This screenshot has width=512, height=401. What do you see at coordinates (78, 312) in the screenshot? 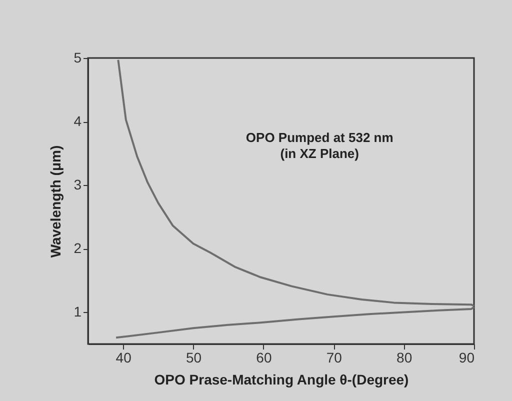
I see `y-tick-label: 1` at bounding box center [78, 312].